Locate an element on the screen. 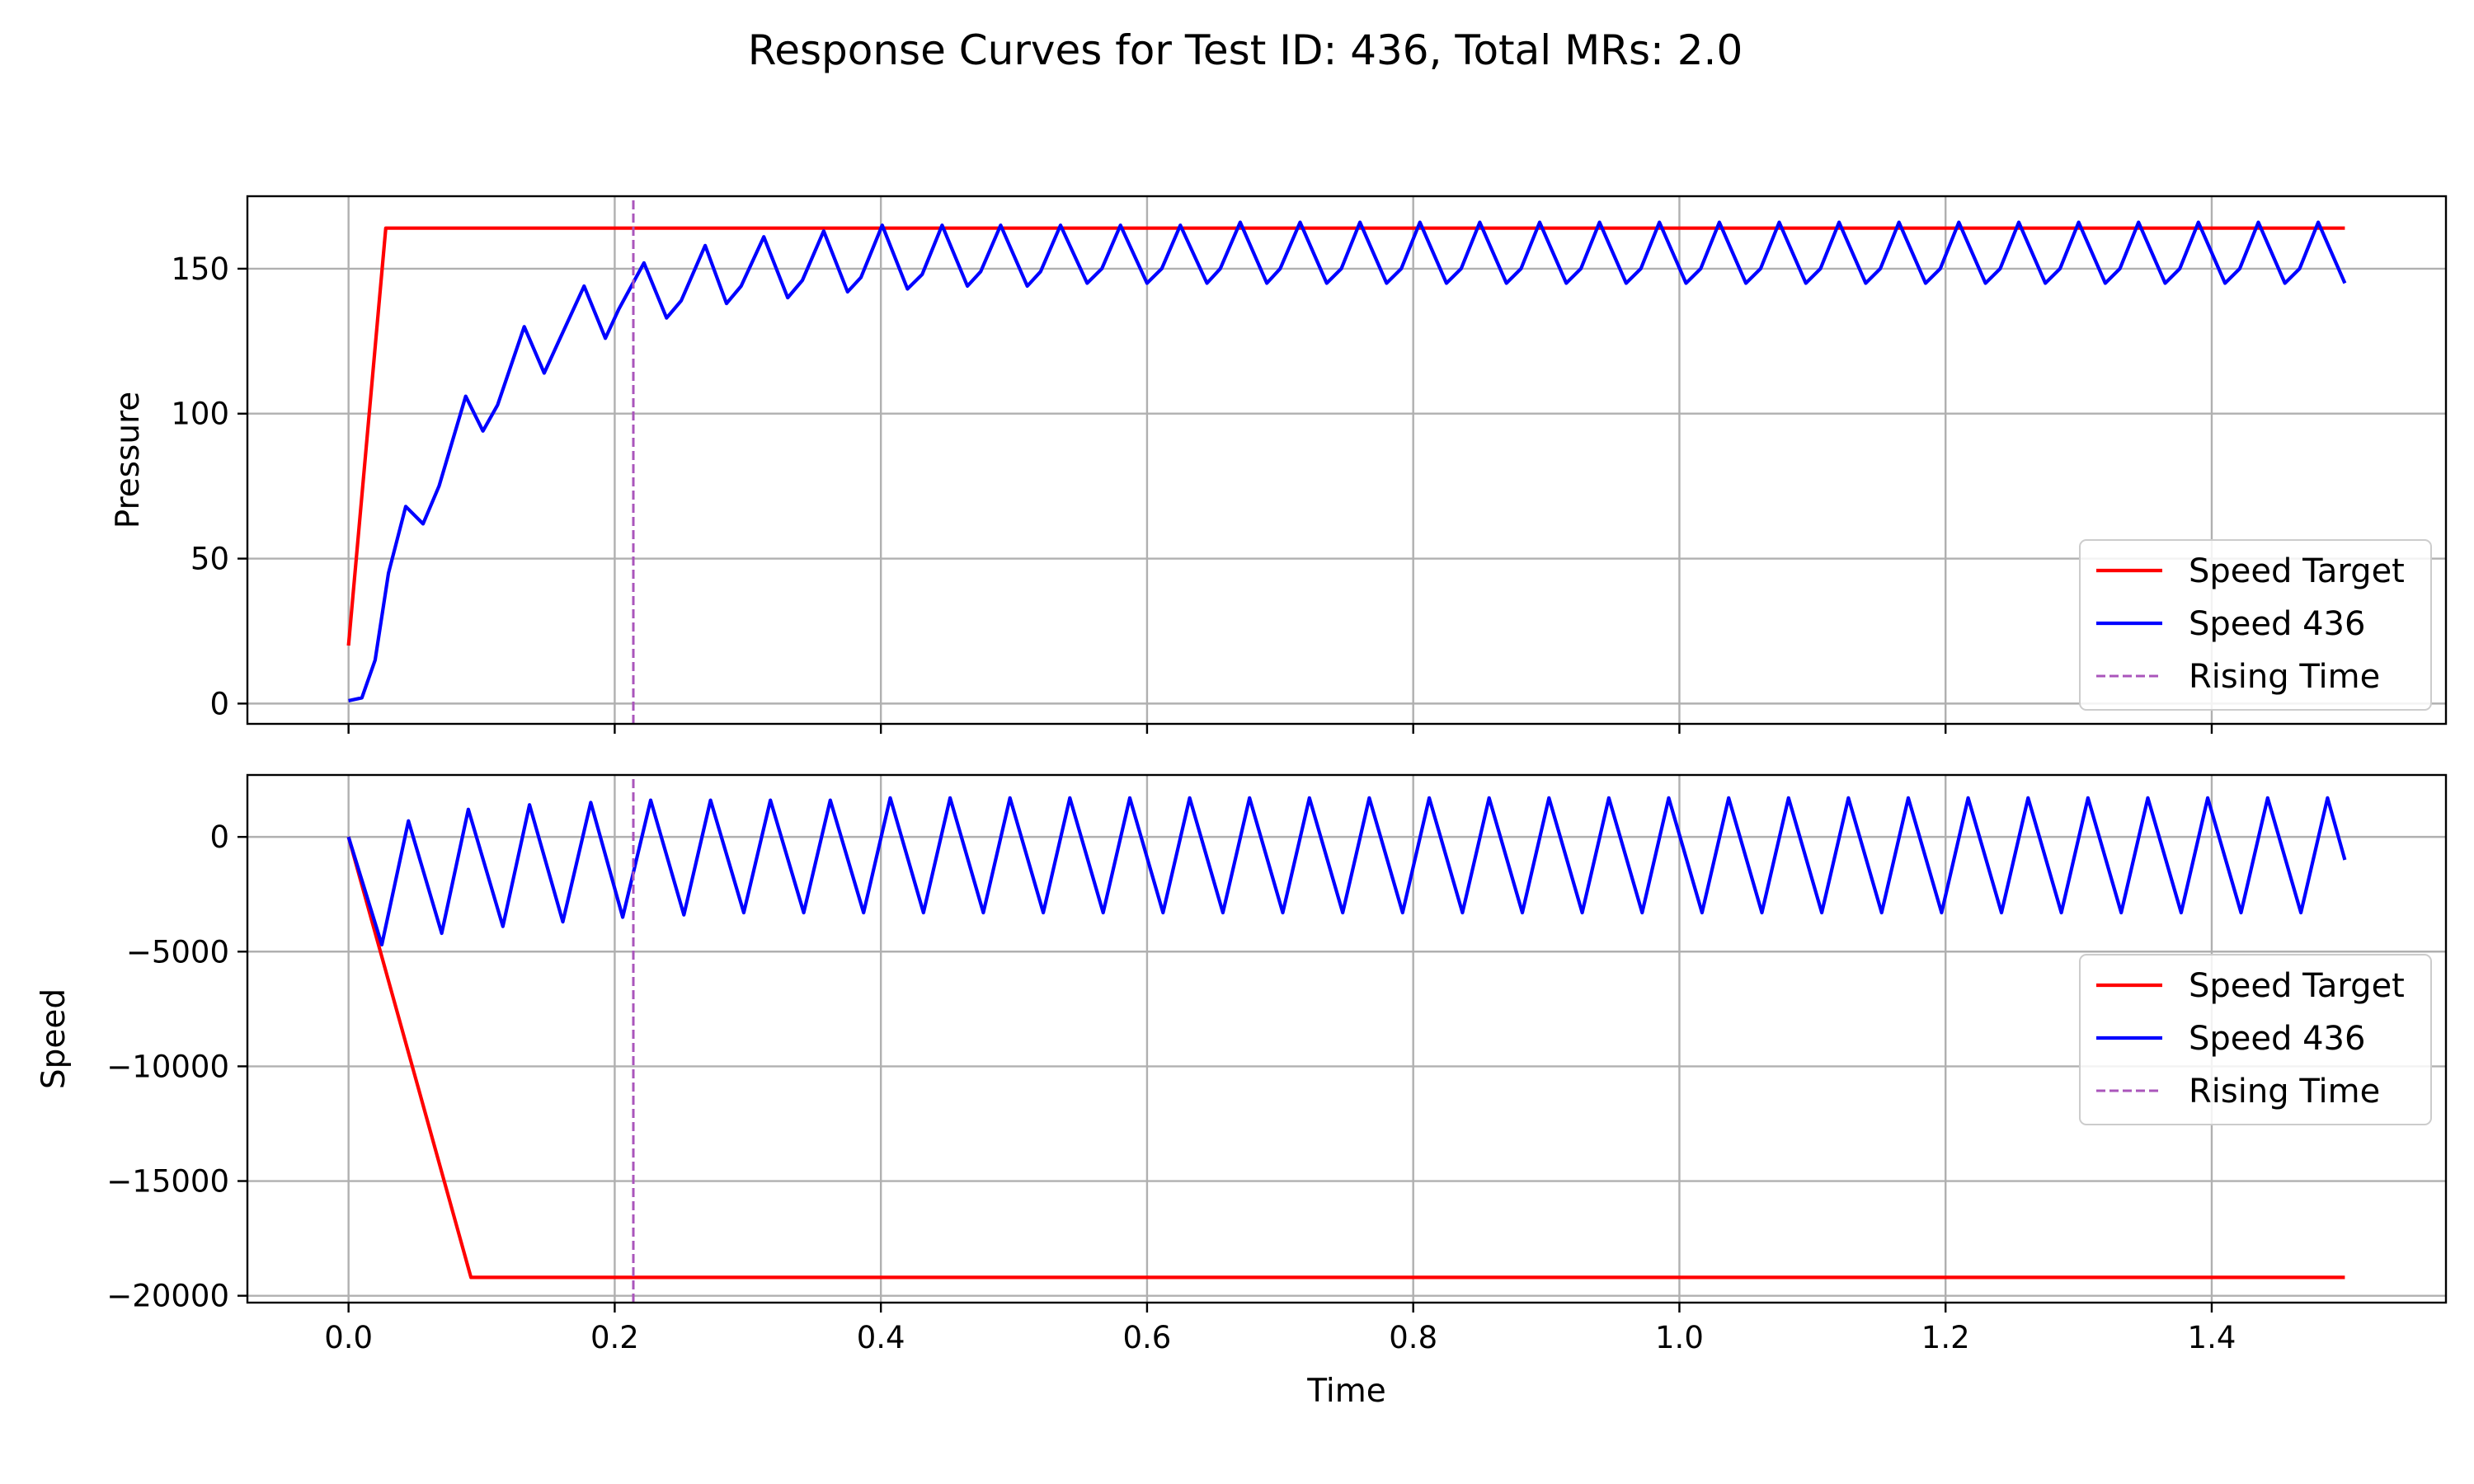  speed-legend: Speed Target Speed 436 Rising Time is located at coordinates (2255, 1039).